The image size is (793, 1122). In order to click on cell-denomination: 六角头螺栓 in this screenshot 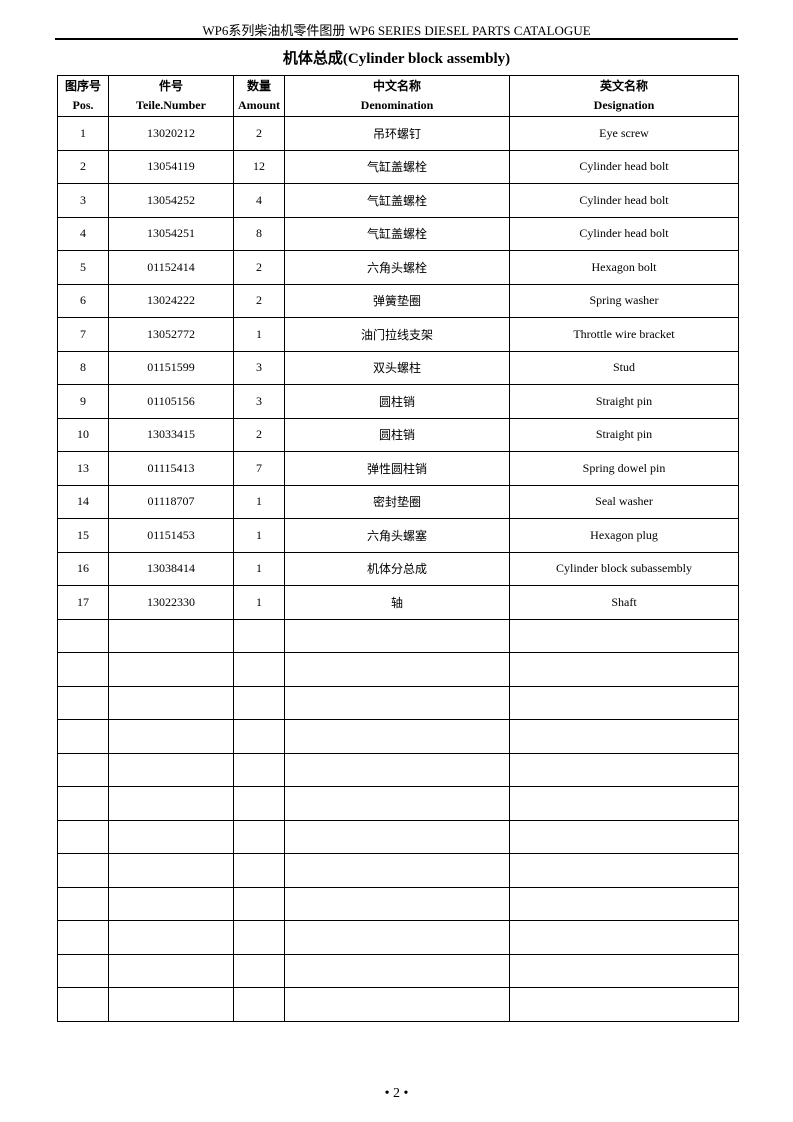, I will do `click(397, 267)`.